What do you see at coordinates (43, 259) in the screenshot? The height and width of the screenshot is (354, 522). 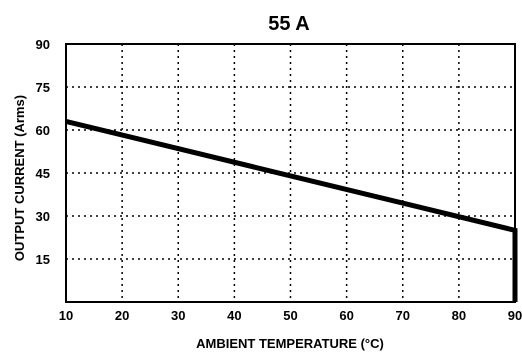 I see `y-tick-label: 15` at bounding box center [43, 259].